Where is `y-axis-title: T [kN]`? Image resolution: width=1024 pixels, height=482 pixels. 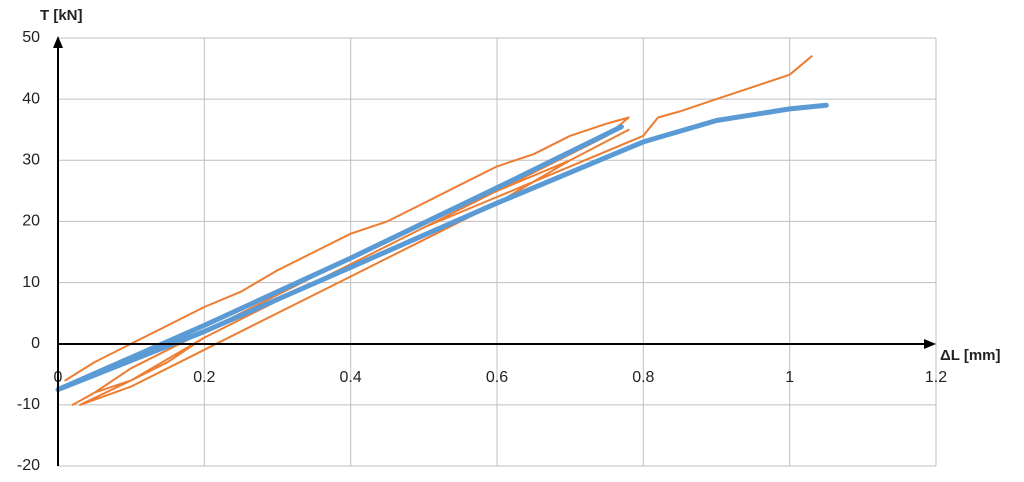
y-axis-title: T [kN] is located at coordinates (61, 15).